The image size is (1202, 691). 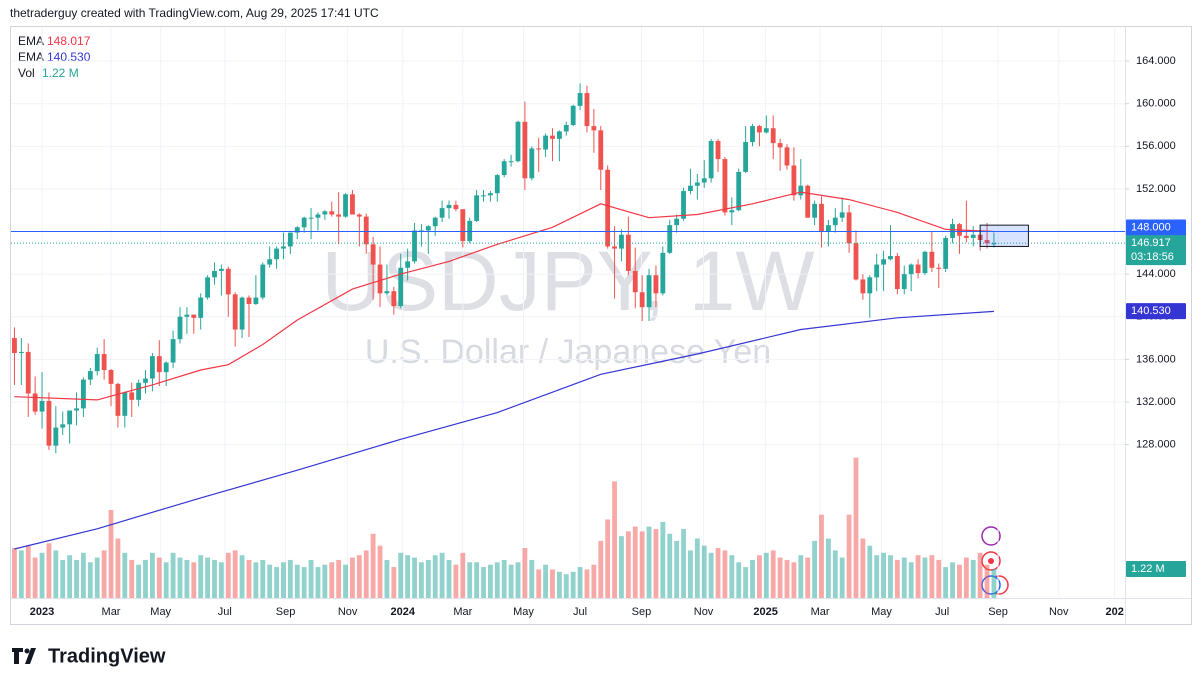 I want to click on y-tick-label: 144.000, so click(x=1156, y=274).